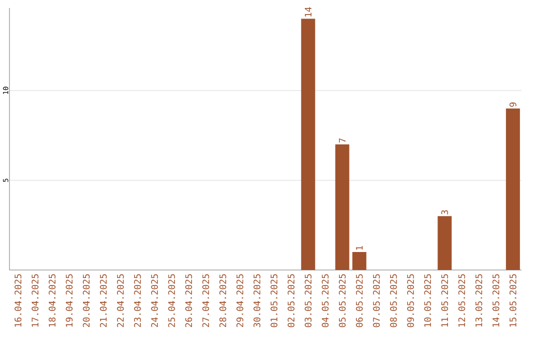 This screenshot has height=340, width=540. Describe the element at coordinates (120, 301) in the screenshot. I see `x-tick-label: 22.04.2025` at that location.